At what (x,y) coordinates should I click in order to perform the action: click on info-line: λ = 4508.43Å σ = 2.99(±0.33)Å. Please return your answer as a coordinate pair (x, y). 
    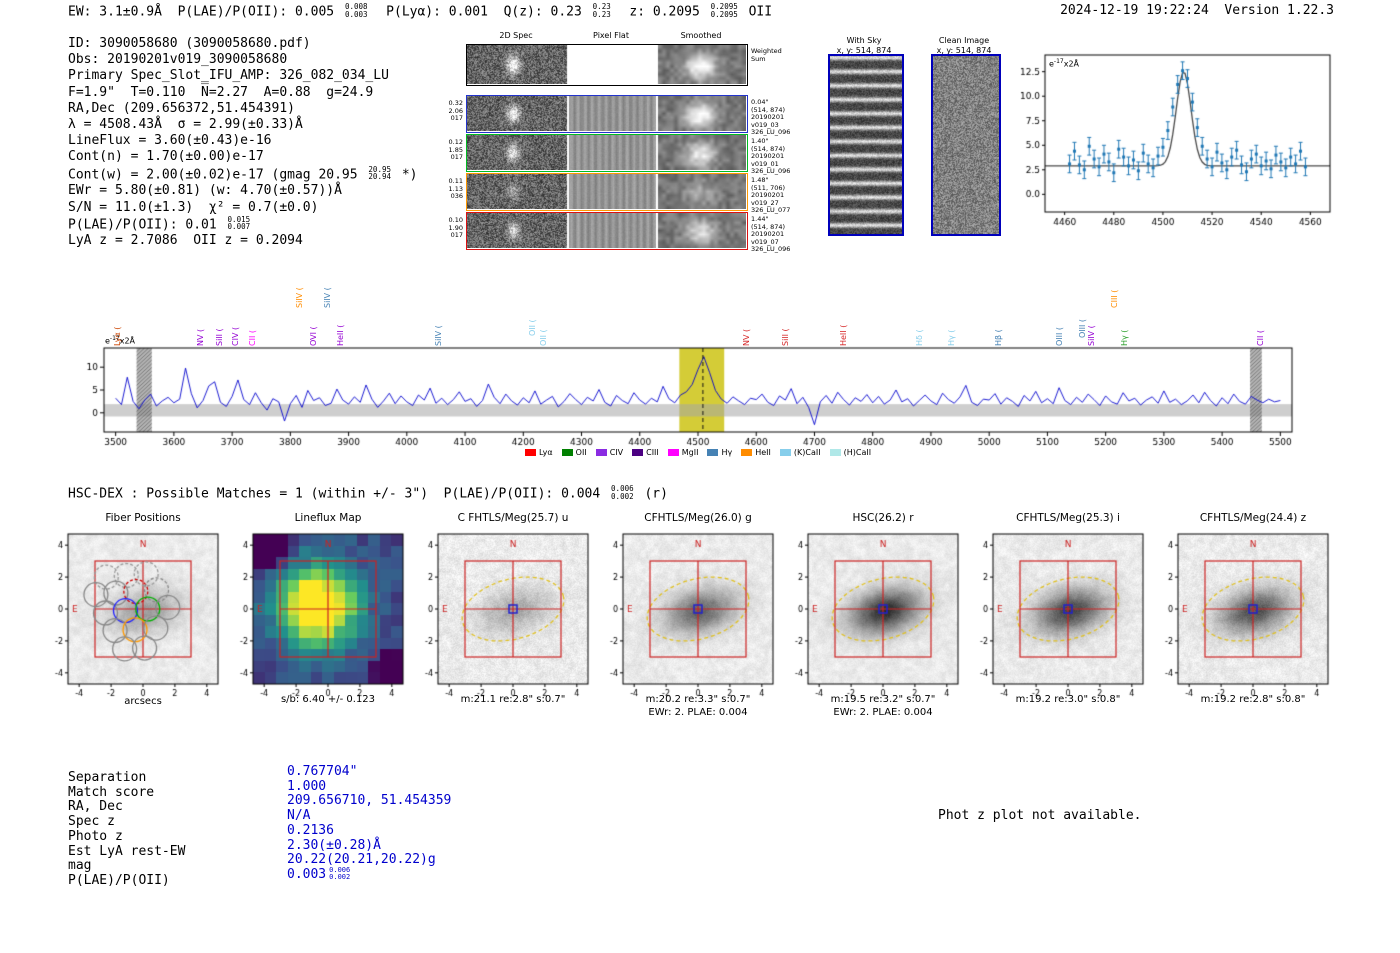
    Looking at the image, I should click on (242, 125).